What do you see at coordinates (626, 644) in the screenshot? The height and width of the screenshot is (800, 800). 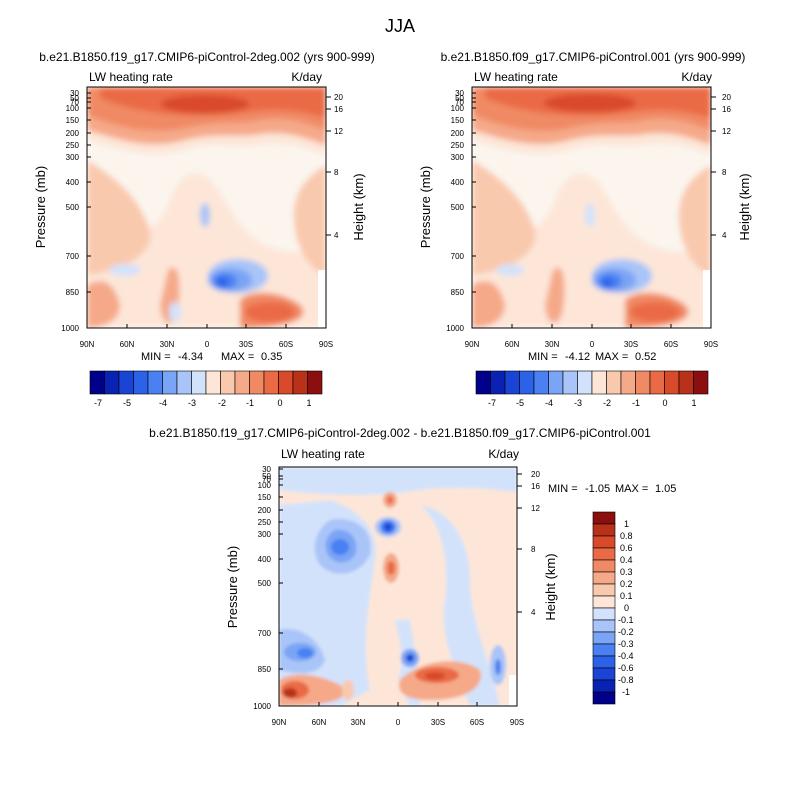 I see `colorbar-label: -0.3` at bounding box center [626, 644].